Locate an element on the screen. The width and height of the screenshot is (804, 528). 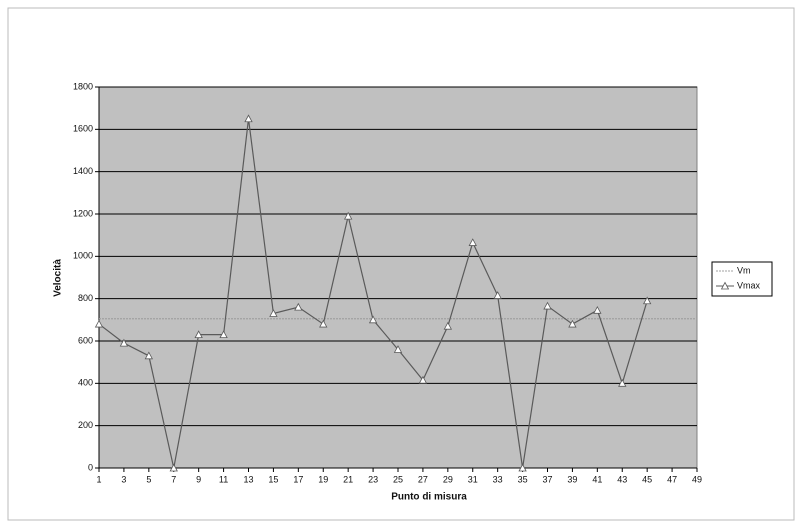
x-tick-label: 33 is located at coordinates (498, 479).